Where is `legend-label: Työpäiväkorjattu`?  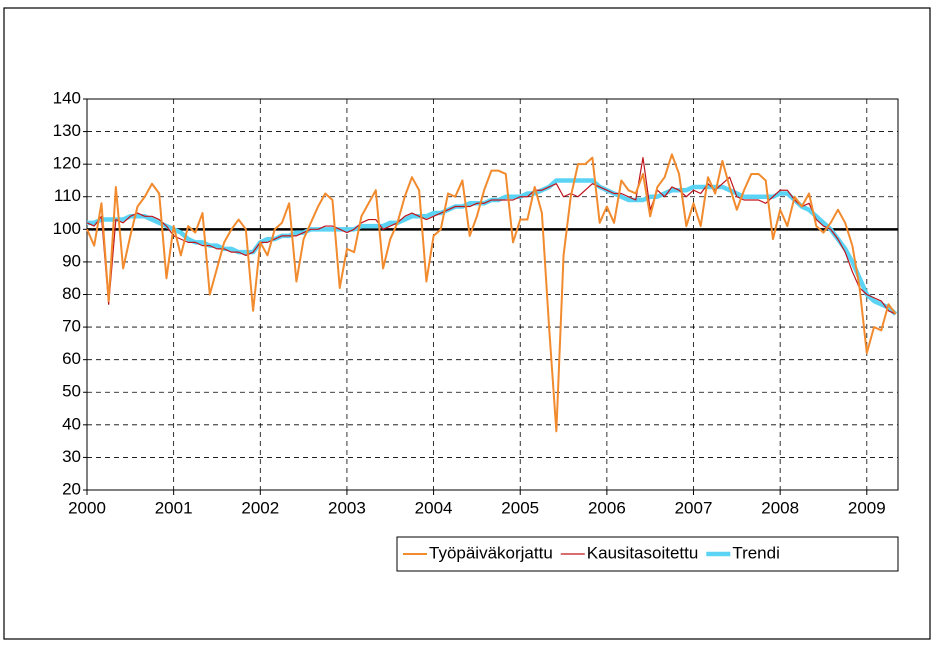
legend-label: Työpäiväkorjattu is located at coordinates (491, 552).